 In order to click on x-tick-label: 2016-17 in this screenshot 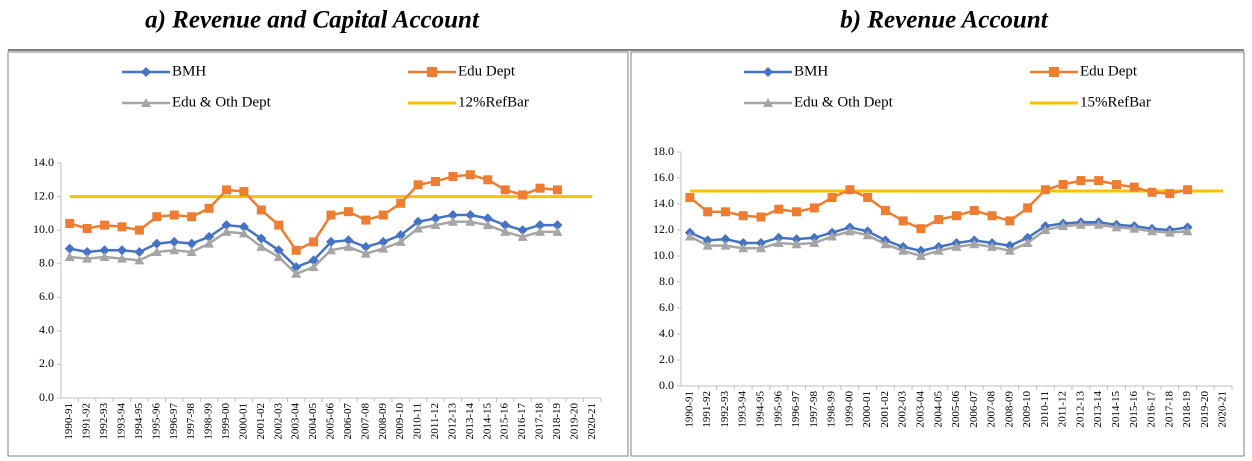, I will do `click(522, 421)`.